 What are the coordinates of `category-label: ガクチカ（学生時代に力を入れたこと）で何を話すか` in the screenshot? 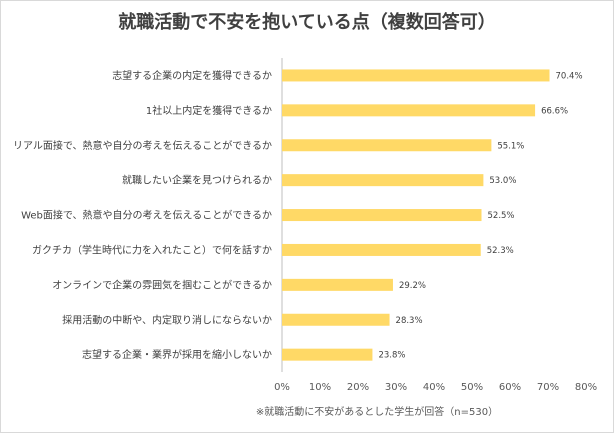 It's located at (152, 249).